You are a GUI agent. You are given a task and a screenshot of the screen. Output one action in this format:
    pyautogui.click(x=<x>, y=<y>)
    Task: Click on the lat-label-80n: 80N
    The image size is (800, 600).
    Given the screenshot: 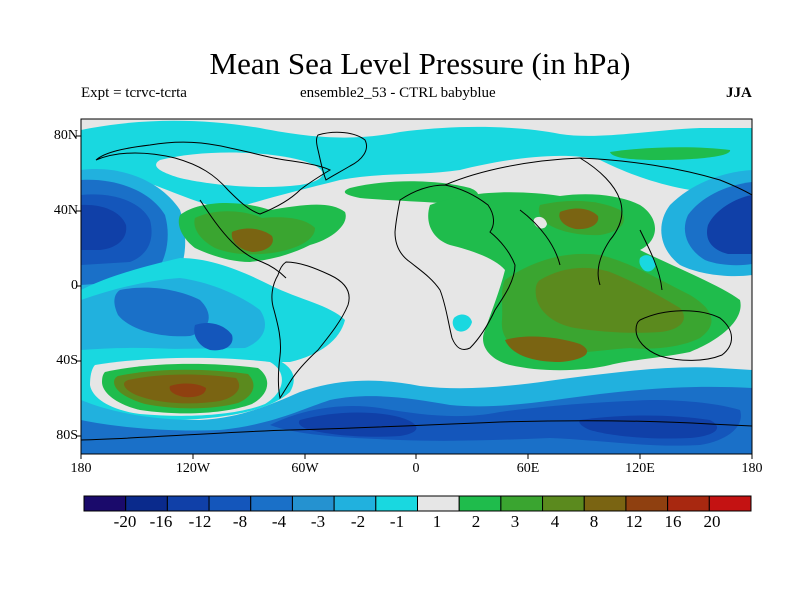 What is the action you would take?
    pyautogui.click(x=65, y=135)
    